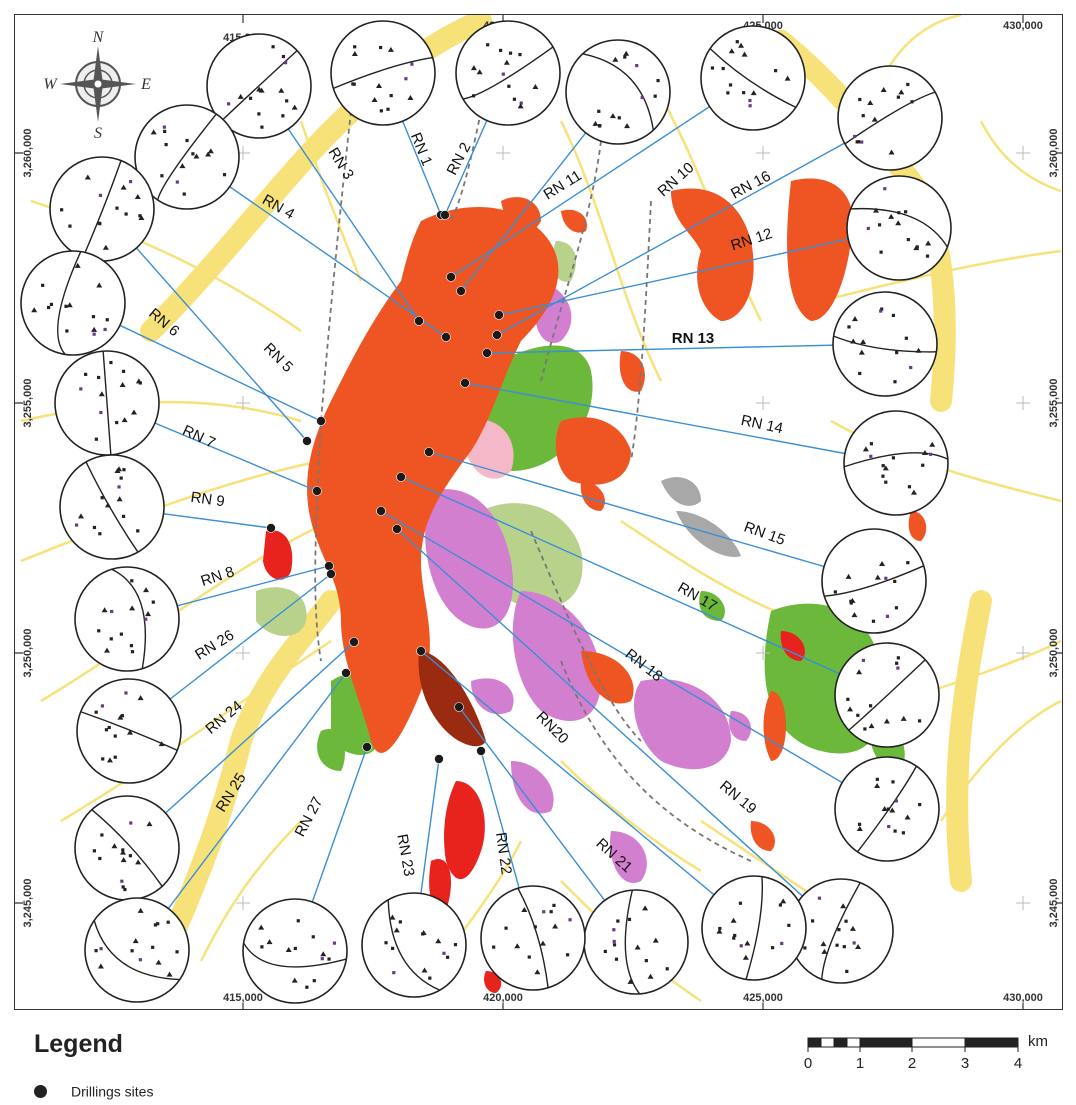 The width and height of the screenshot is (1076, 1105). Describe the element at coordinates (563, 185) in the screenshot. I see `site-label-rn-11: RN 11` at that location.